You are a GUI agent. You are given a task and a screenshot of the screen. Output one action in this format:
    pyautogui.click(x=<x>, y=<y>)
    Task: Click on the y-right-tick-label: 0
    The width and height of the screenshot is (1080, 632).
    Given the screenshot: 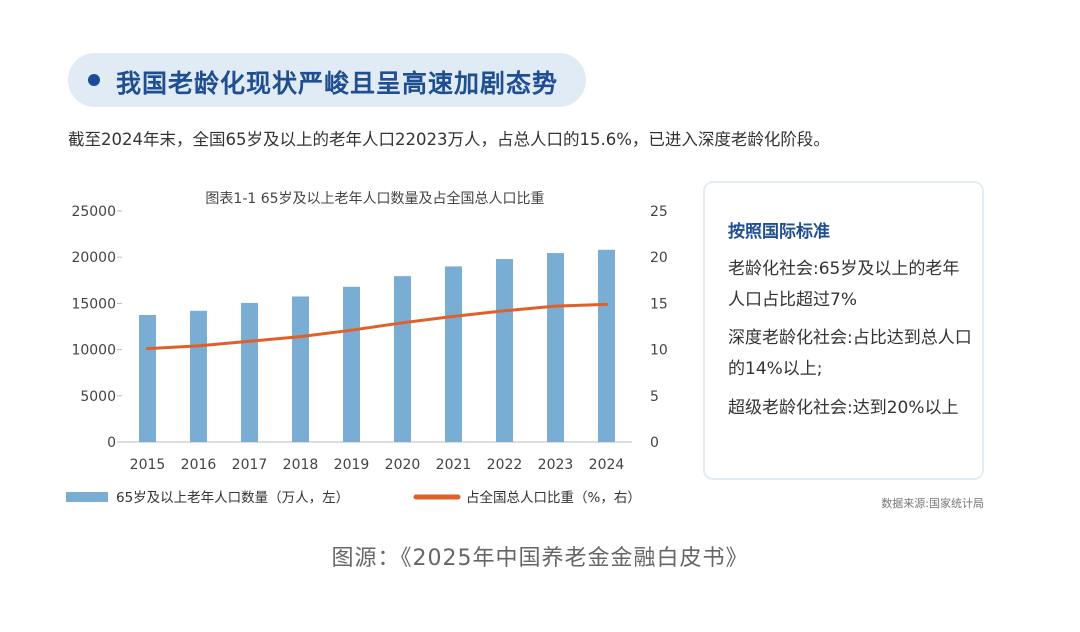 What is the action you would take?
    pyautogui.click(x=654, y=443)
    